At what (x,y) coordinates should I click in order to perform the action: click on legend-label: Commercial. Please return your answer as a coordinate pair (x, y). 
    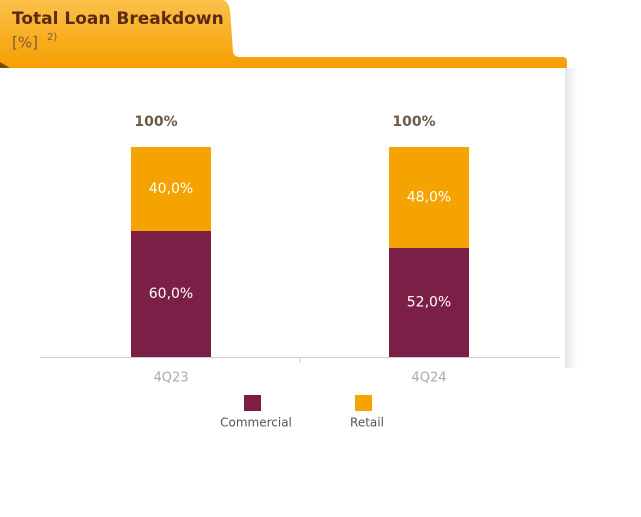
    Looking at the image, I should click on (256, 423).